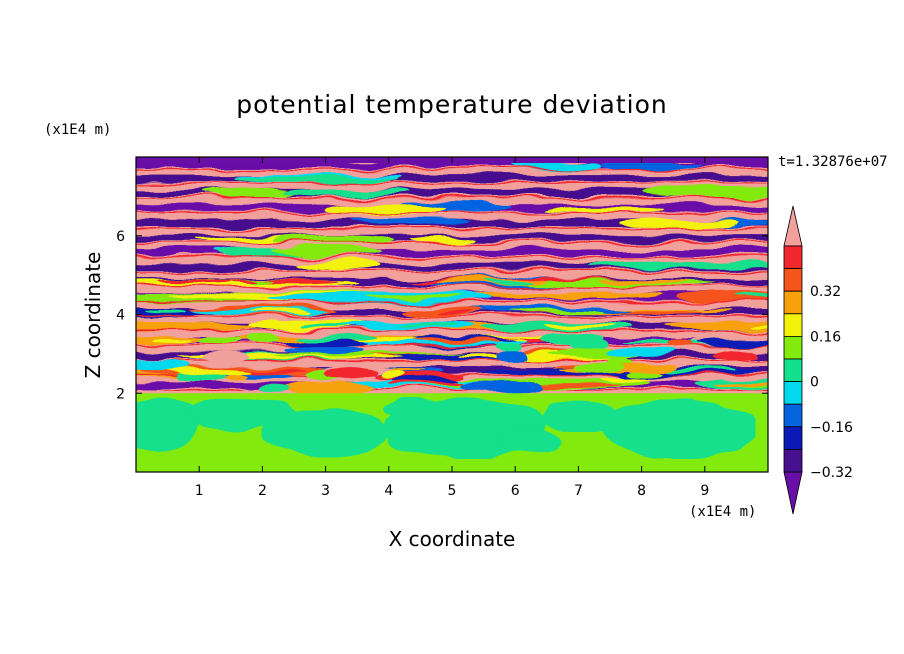  What do you see at coordinates (818, 360) in the screenshot?
I see `colorbar: 0.32 0.16 0 −0.16 −0.32` at bounding box center [818, 360].